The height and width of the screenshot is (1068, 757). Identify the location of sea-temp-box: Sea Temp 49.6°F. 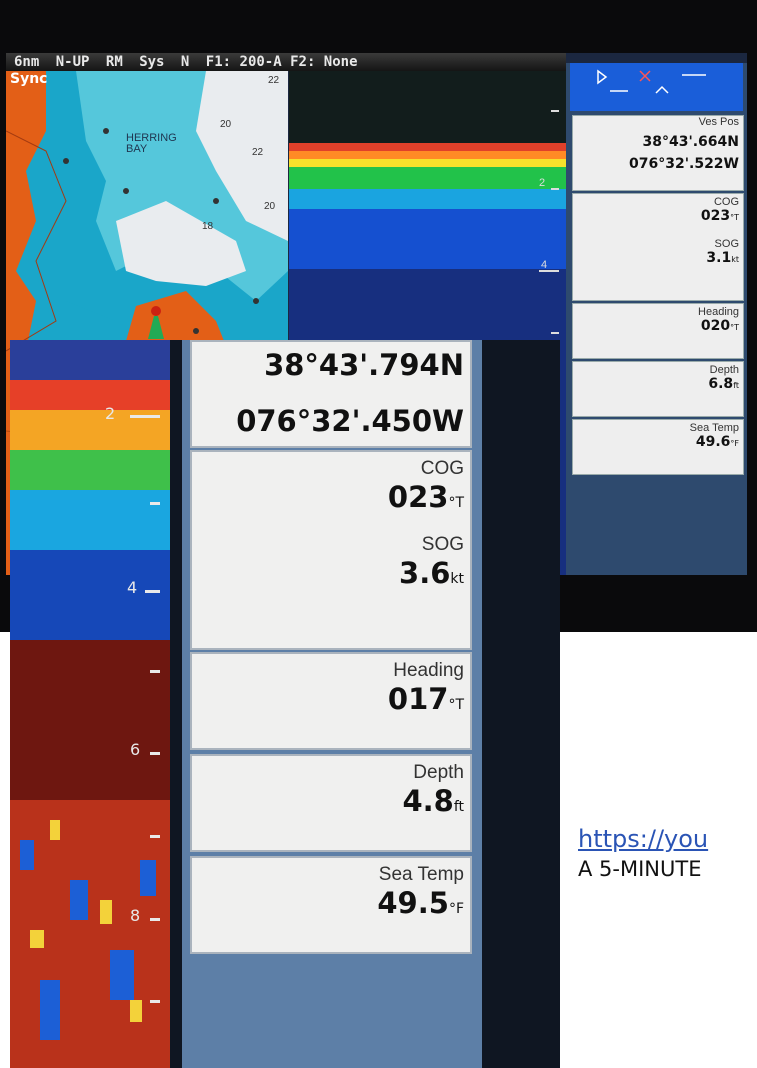
(658, 447).